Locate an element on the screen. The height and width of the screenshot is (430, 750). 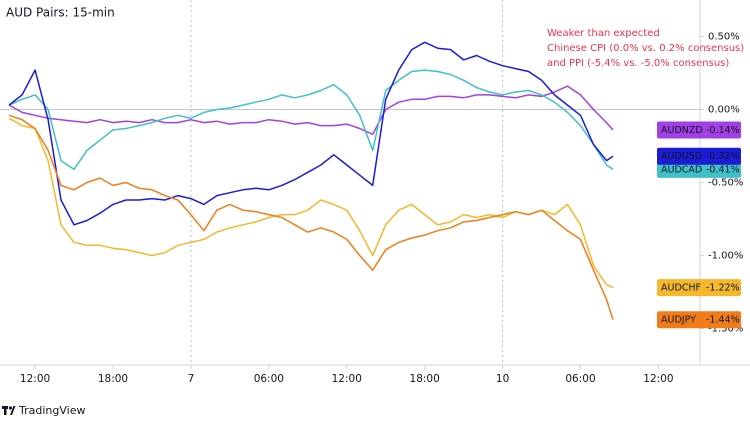
value-label: -0.14% is located at coordinates (723, 130).